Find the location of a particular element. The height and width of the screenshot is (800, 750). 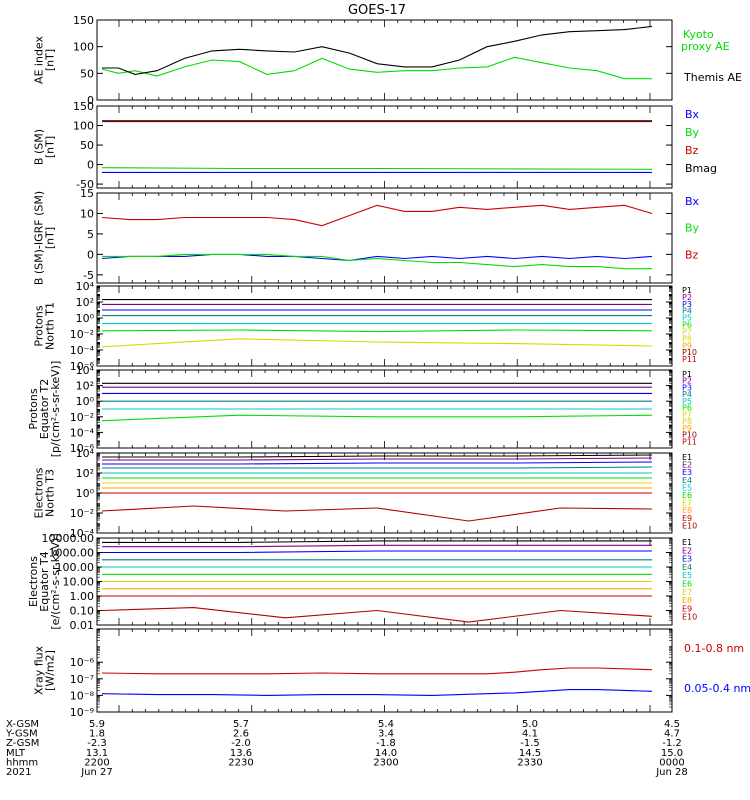

footer-cell: 3.4 is located at coordinates (386, 734).